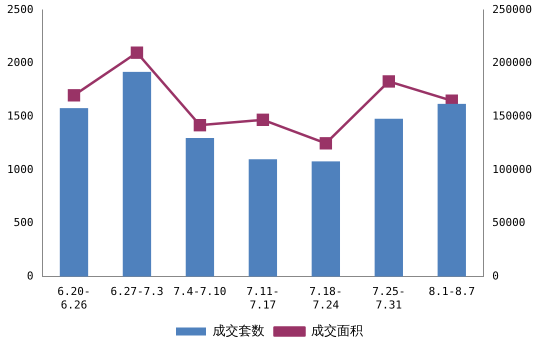 The image size is (541, 348). I want to click on x-tick-label: 7.25-7.31, so click(389, 298).